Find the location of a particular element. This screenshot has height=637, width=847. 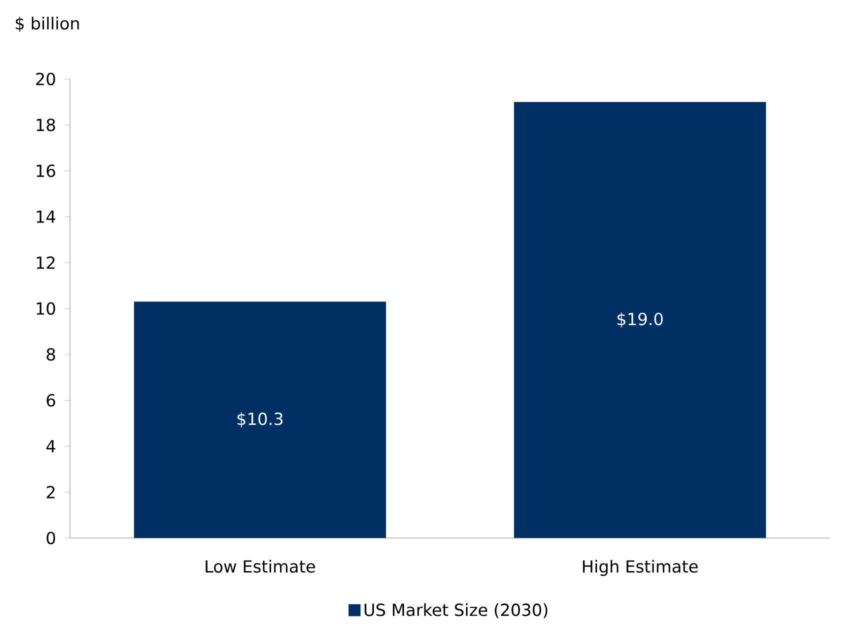

y-tick-label: 20 is located at coordinates (46, 79).